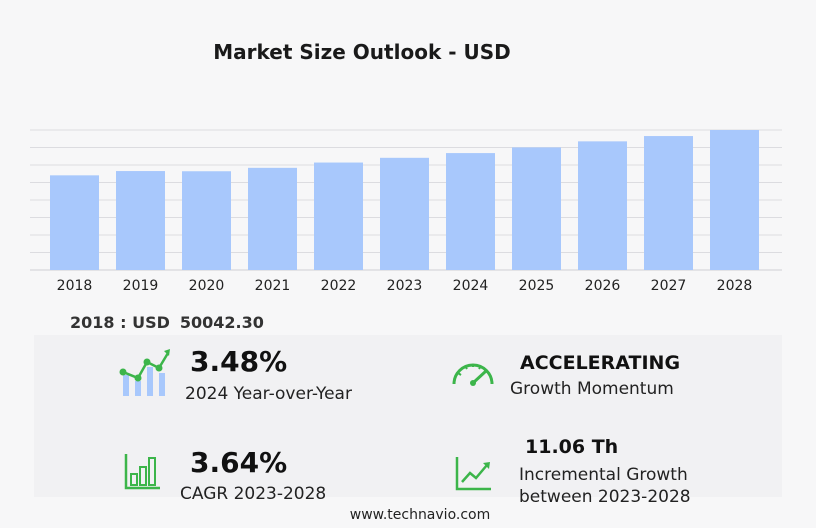  What do you see at coordinates (74, 222) in the screenshot?
I see `bar-2018` at bounding box center [74, 222].